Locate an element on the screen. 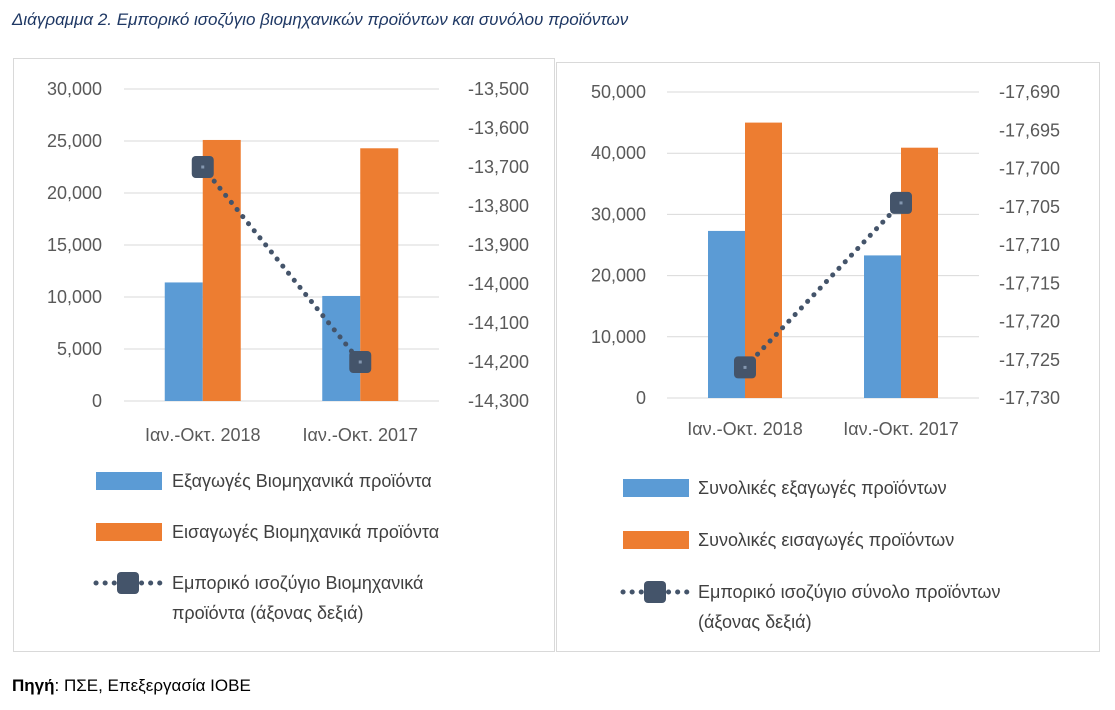 The width and height of the screenshot is (1115, 710). y-tick-label: 50,000 is located at coordinates (618, 92).